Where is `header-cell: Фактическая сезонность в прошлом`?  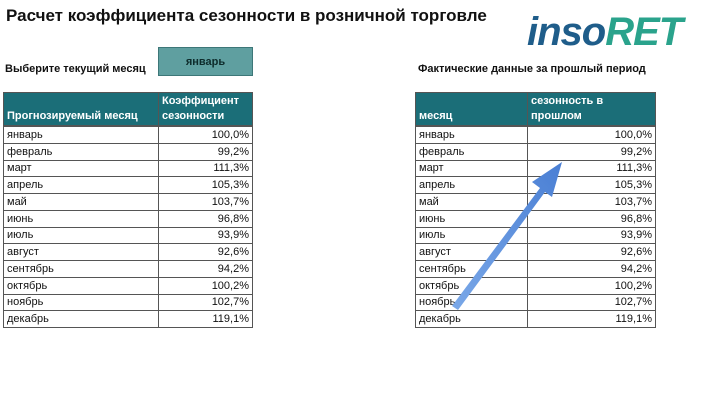 header-cell: Фактическая сезонность в прошлом is located at coordinates (591, 109).